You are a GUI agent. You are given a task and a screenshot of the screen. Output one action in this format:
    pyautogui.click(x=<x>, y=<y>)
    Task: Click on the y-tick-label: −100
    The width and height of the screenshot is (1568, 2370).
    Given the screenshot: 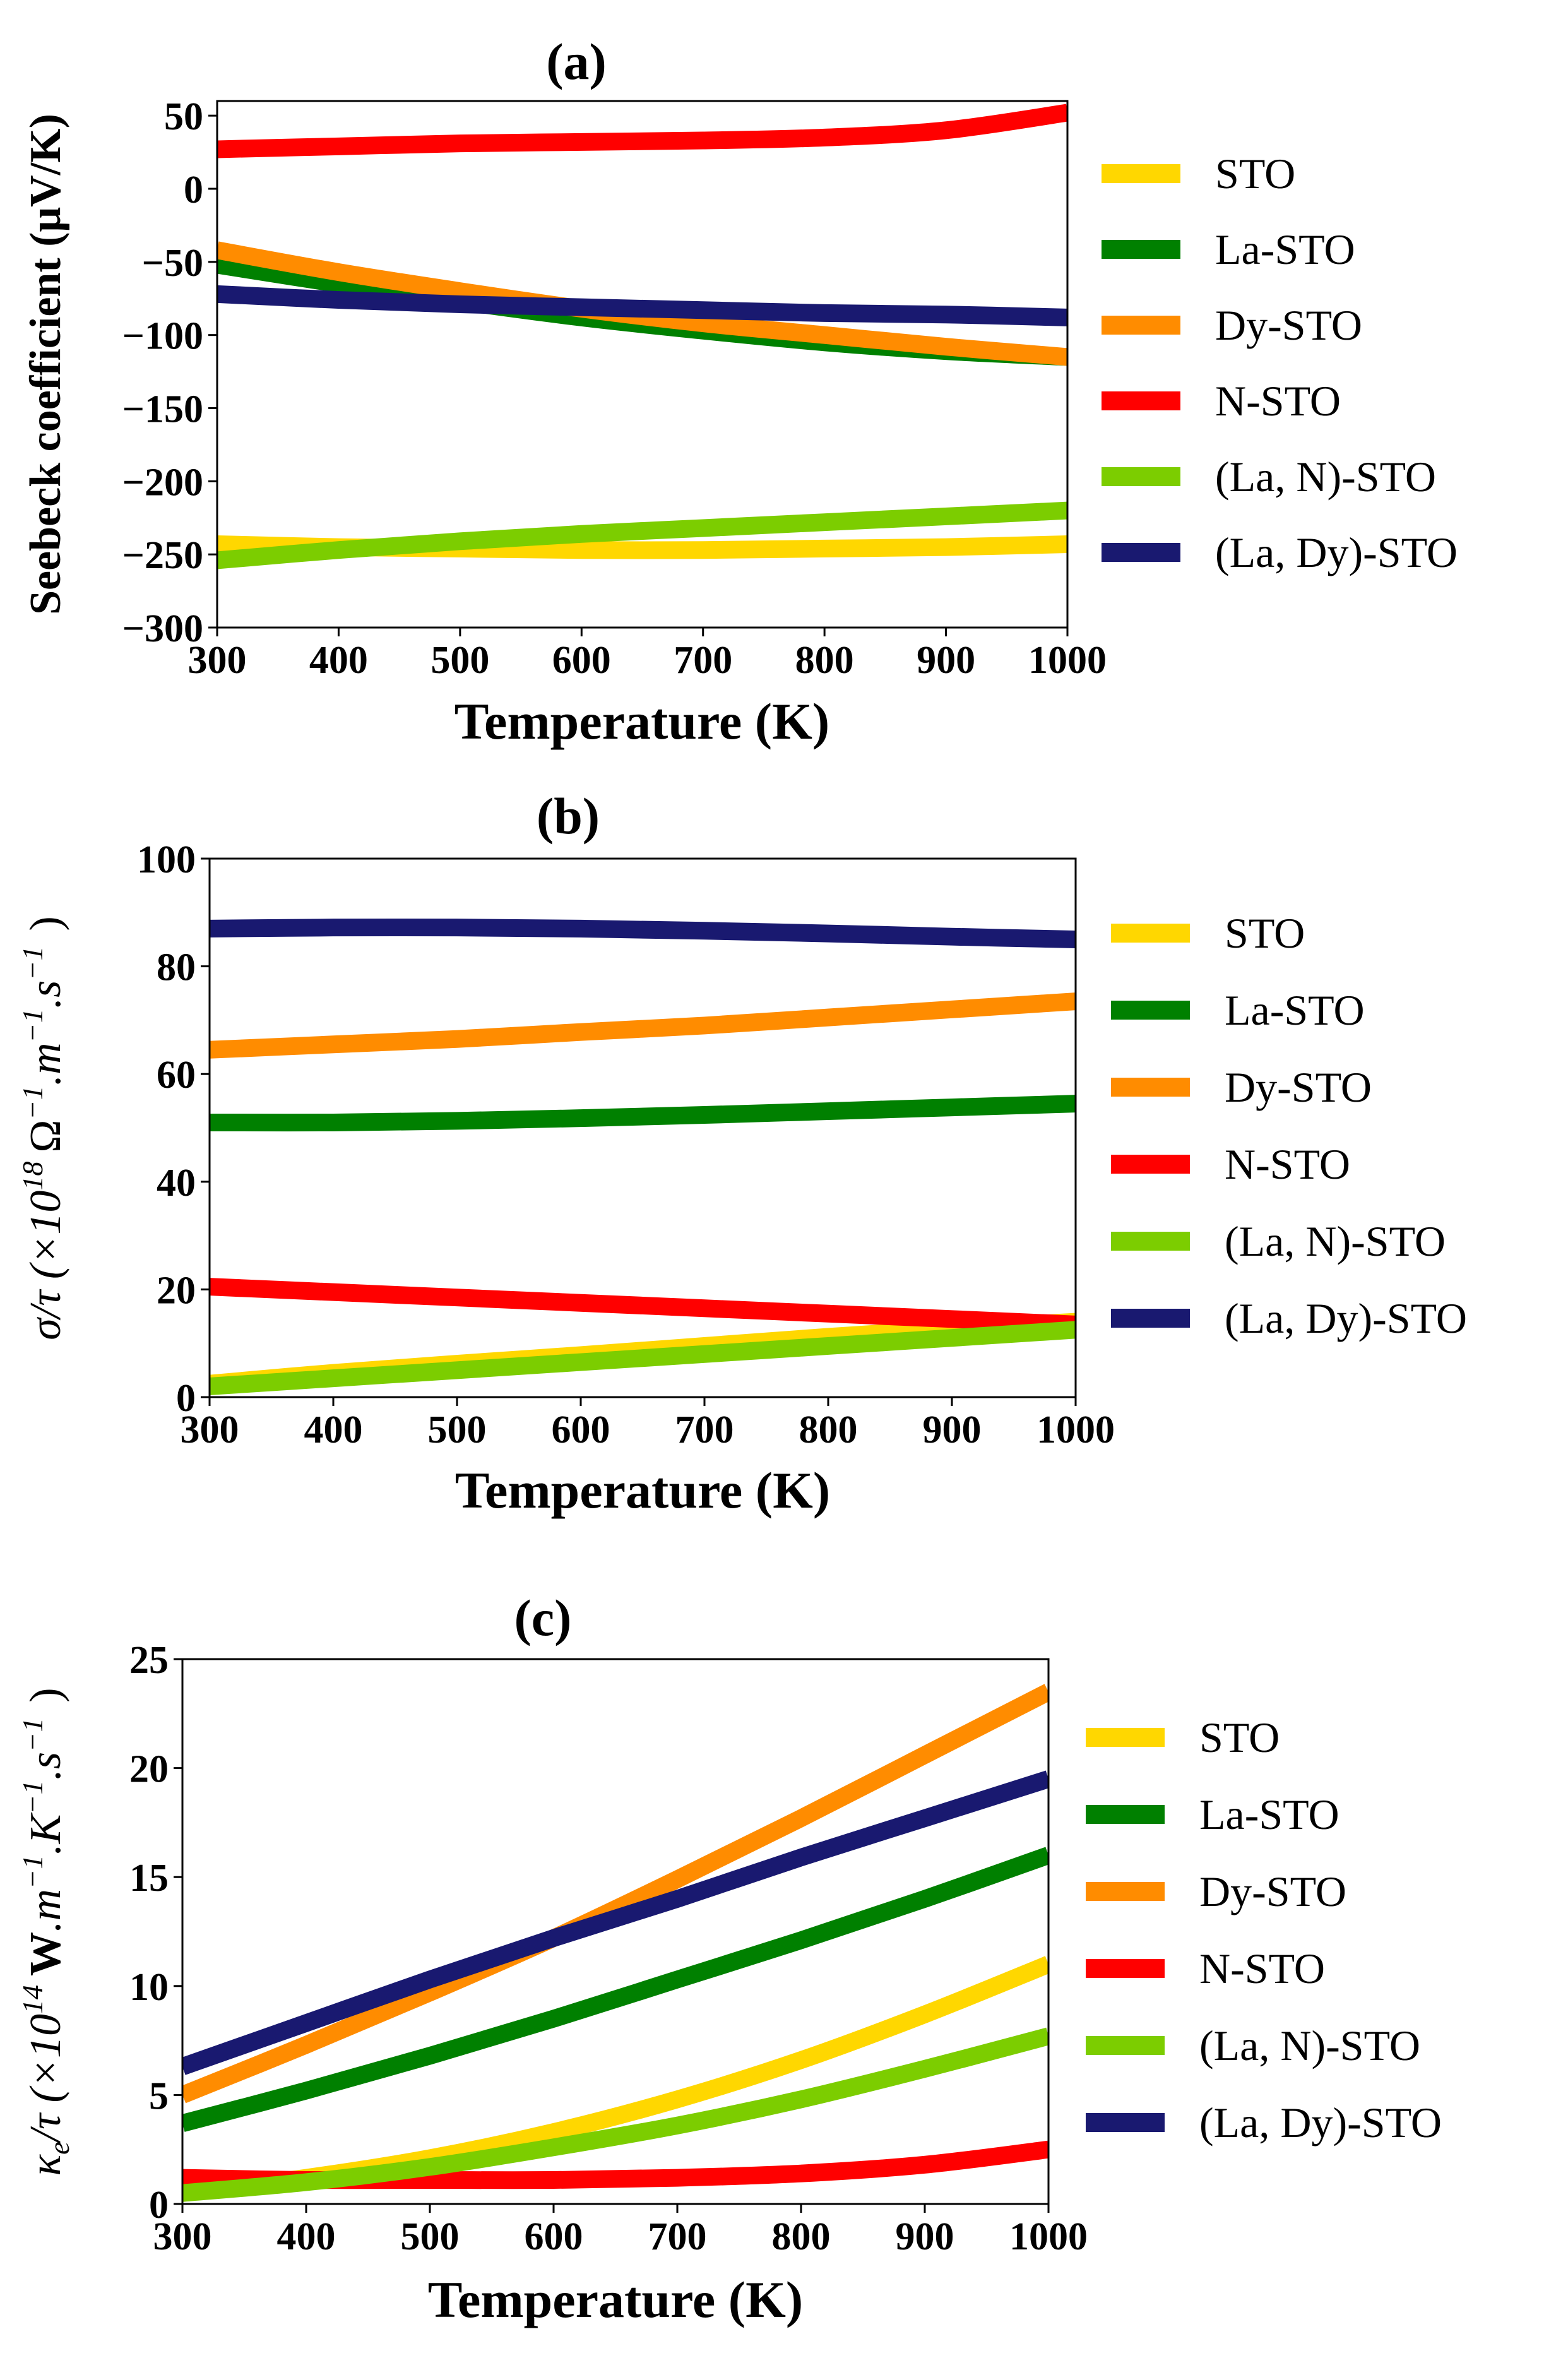 What is the action you would take?
    pyautogui.click(x=162, y=336)
    